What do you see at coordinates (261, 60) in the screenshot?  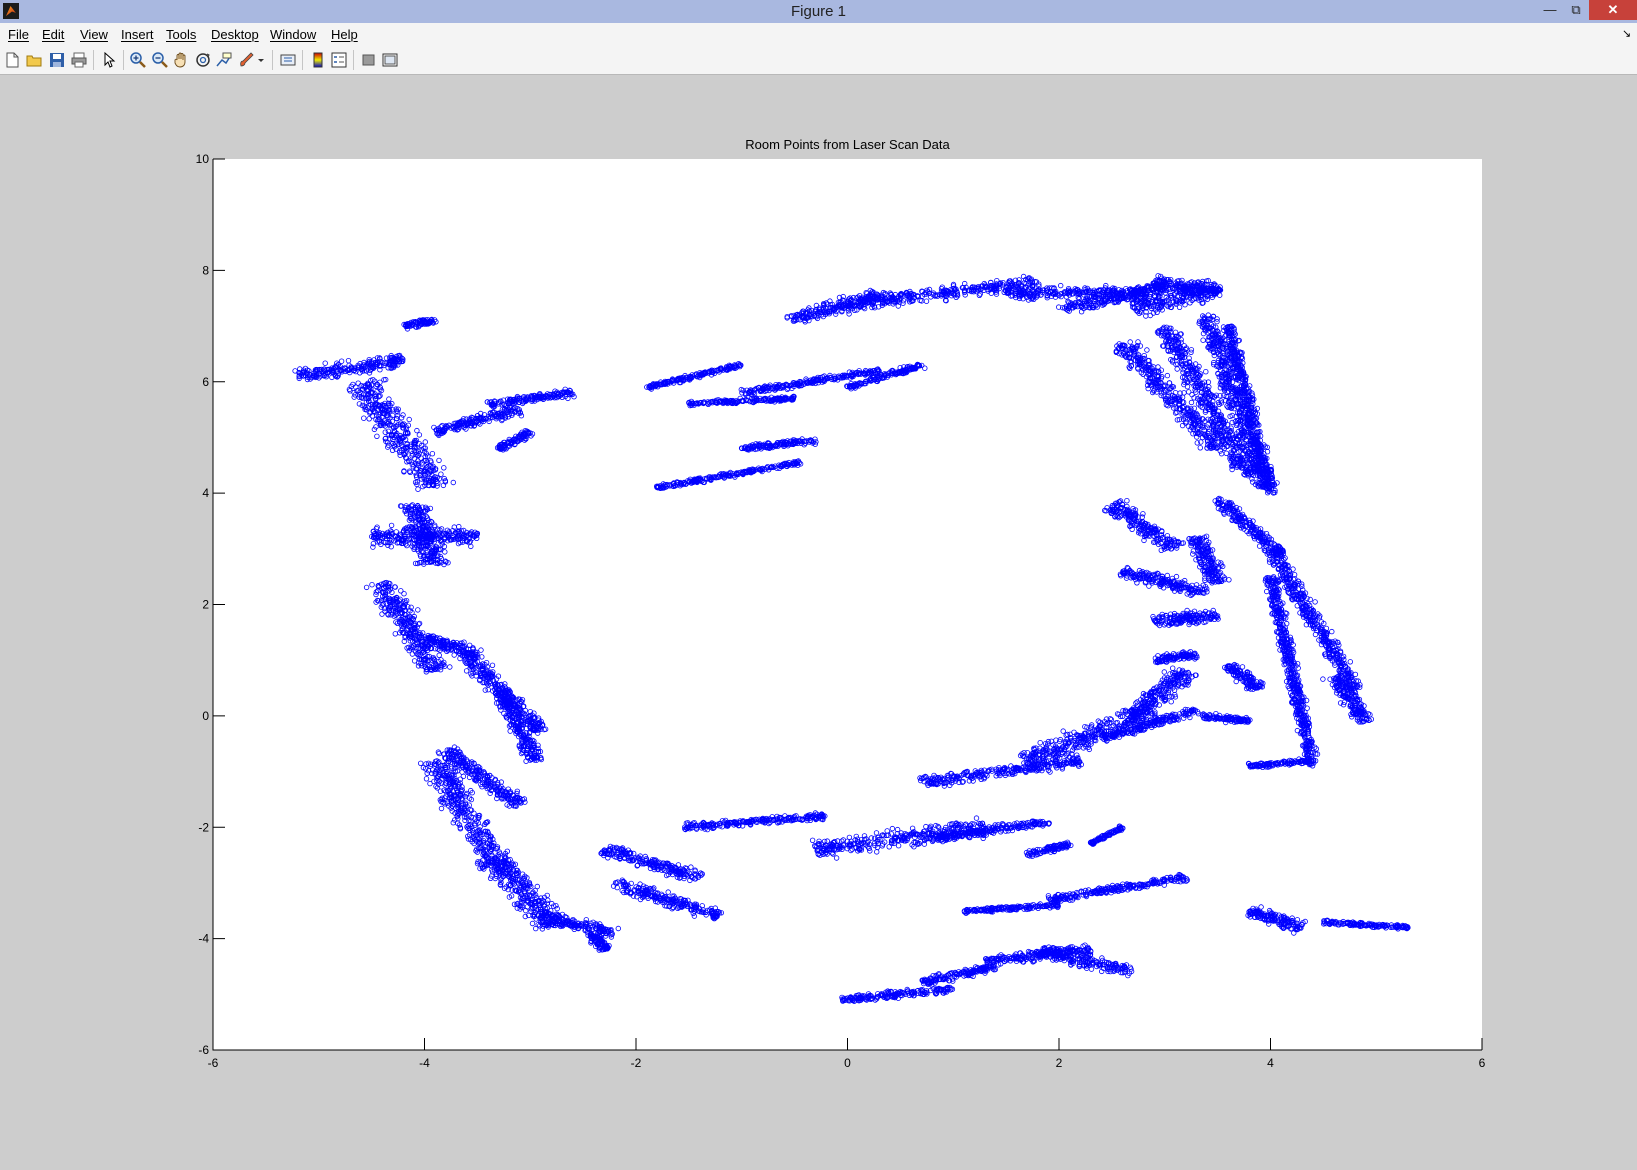 I see `brush-dropdown-icon` at bounding box center [261, 60].